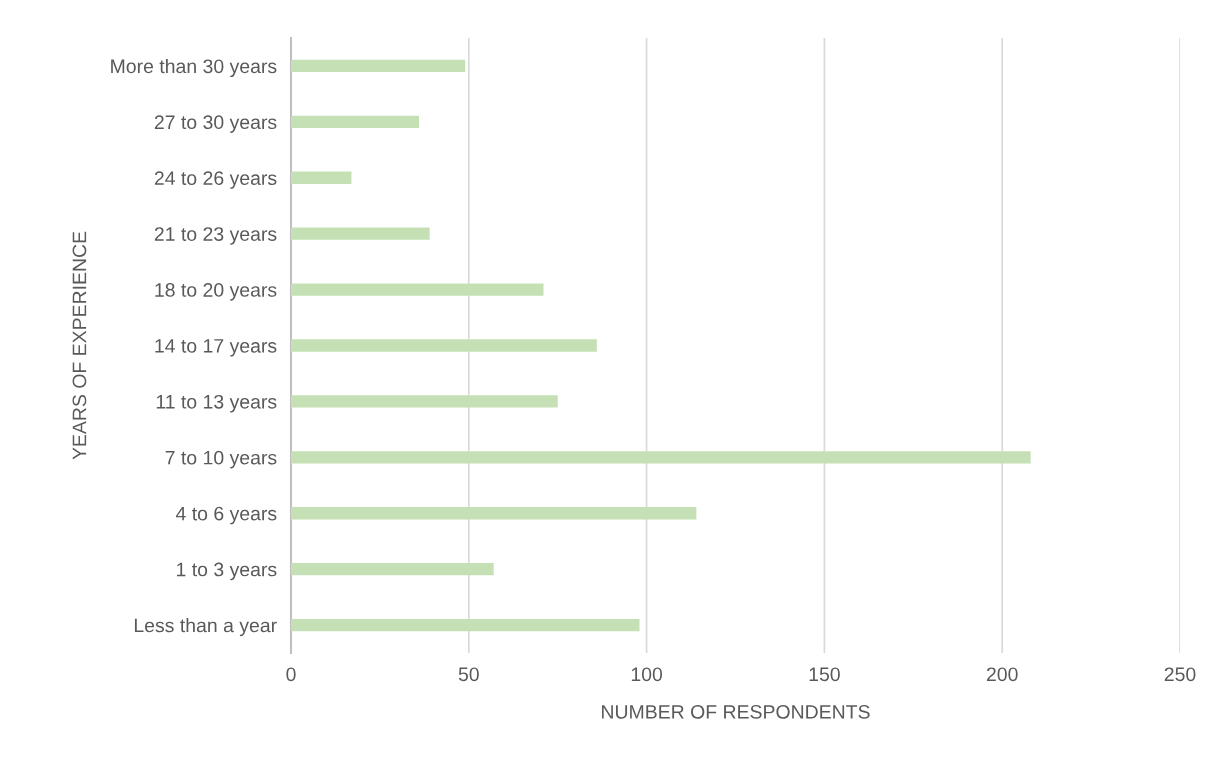 This screenshot has height=760, width=1225. Describe the element at coordinates (216, 292) in the screenshot. I see `y-tick-label: 18 to 20 years` at that location.